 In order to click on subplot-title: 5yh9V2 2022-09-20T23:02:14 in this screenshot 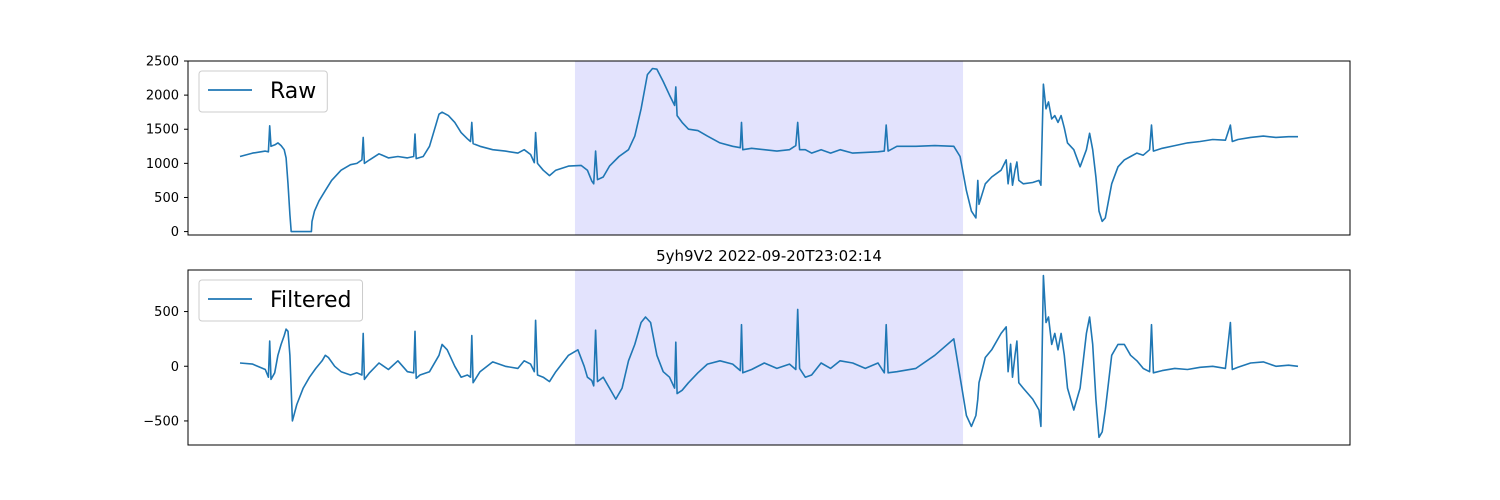, I will do `click(769, 256)`.